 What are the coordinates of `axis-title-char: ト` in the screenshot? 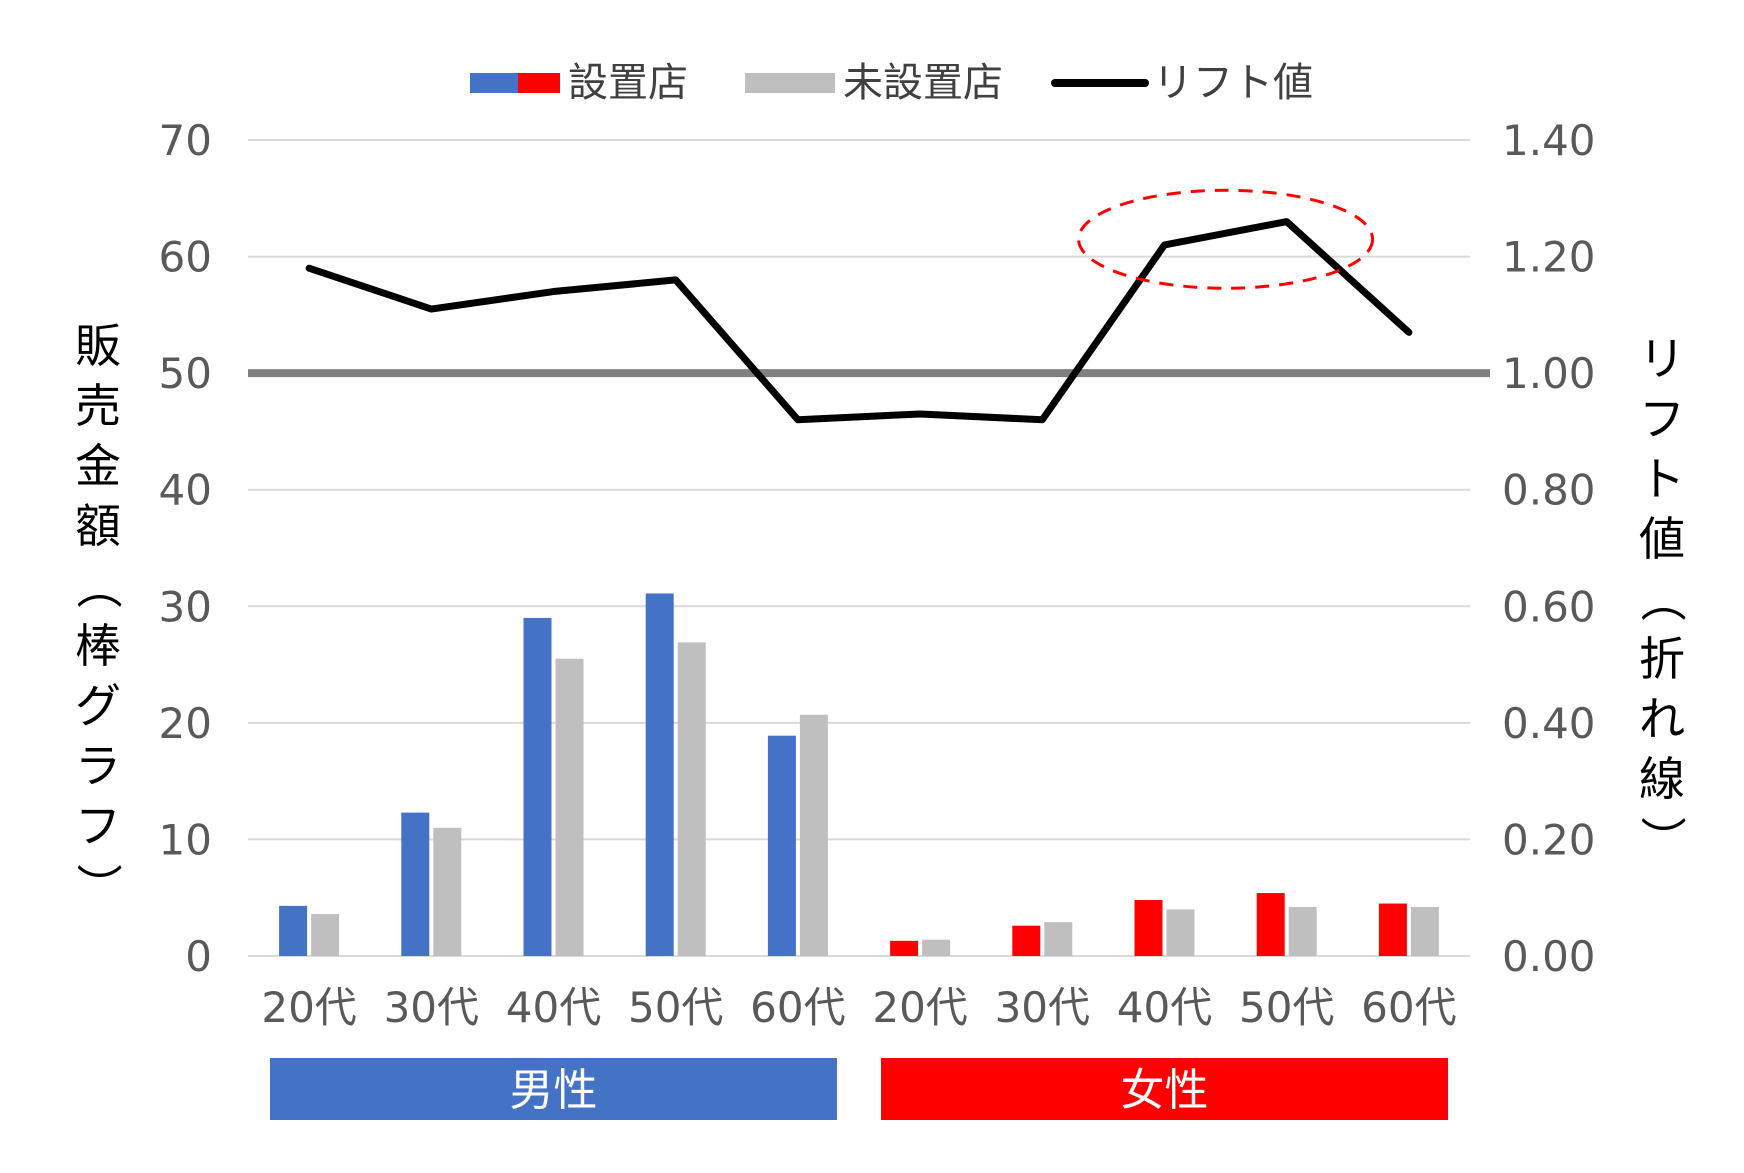 It's located at (1662, 479).